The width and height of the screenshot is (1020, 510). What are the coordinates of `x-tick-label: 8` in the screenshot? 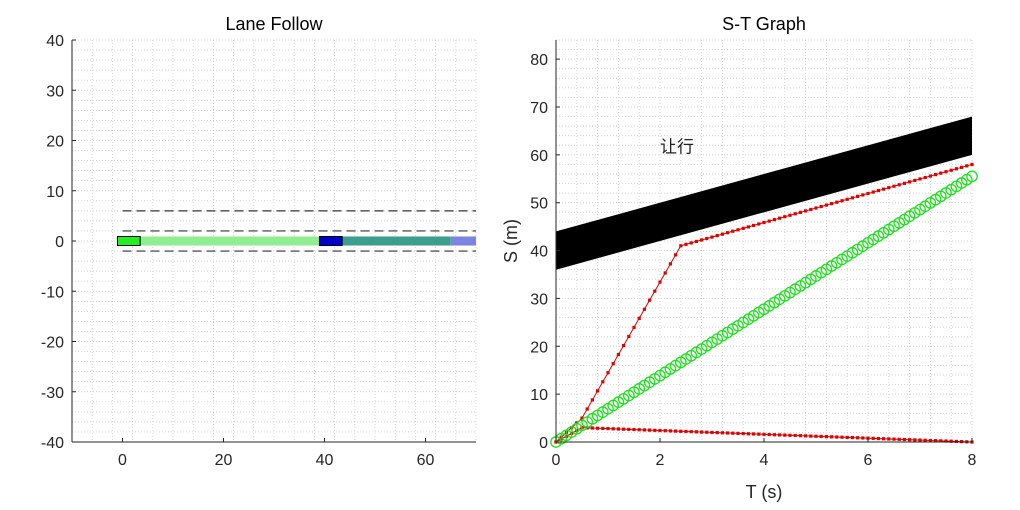 It's located at (972, 460).